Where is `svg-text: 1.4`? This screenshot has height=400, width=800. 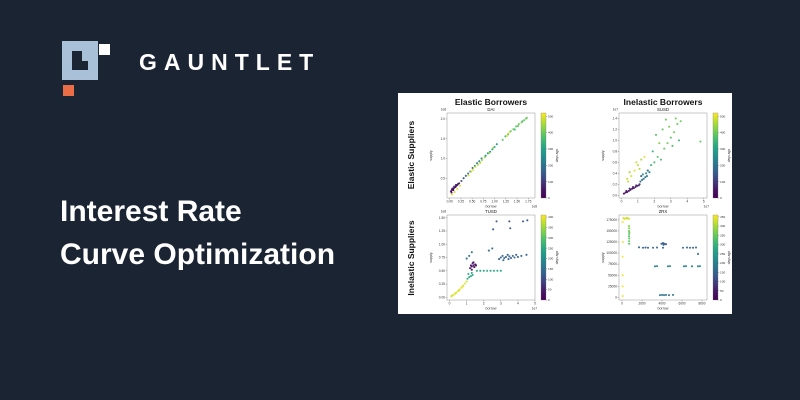
svg-text: 1.4 is located at coordinates (615, 119).